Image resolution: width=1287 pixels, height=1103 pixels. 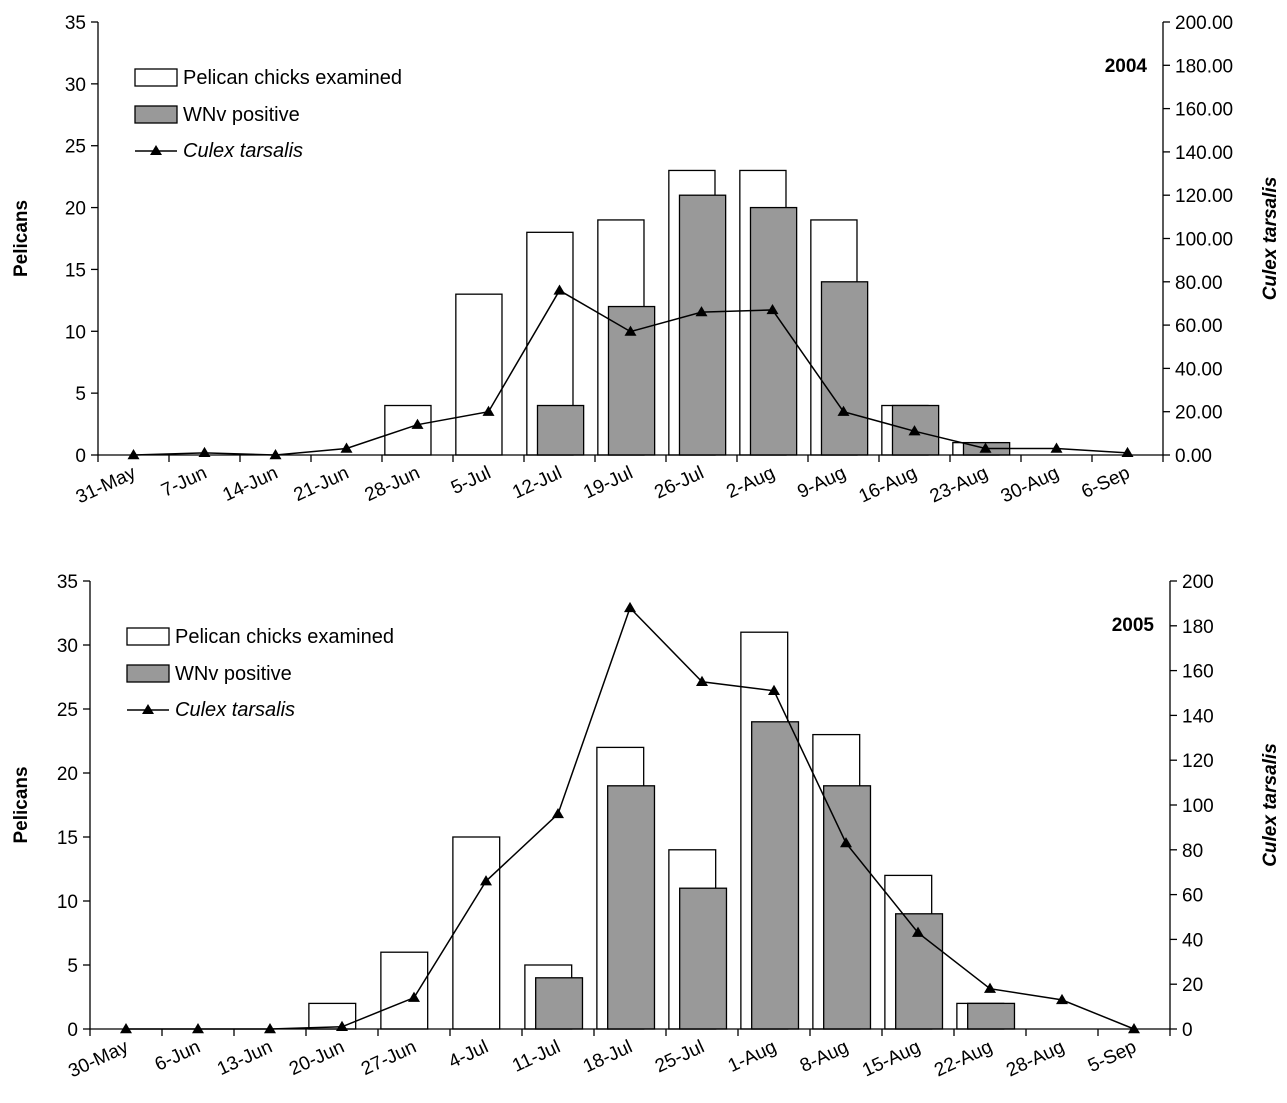 I want to click on x-tick-label: 23-Aug, so click(x=959, y=484).